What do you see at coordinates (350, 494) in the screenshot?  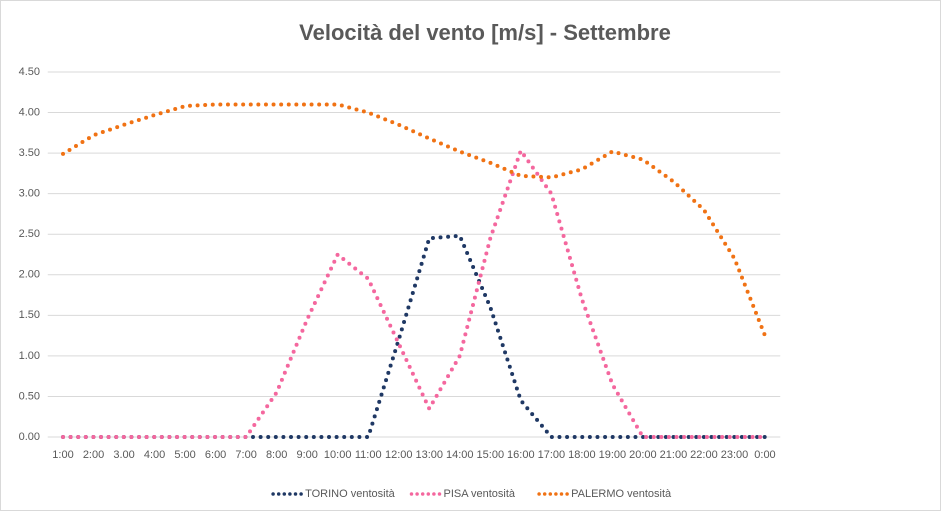 I see `legend-label: TORINO ventosità` at bounding box center [350, 494].